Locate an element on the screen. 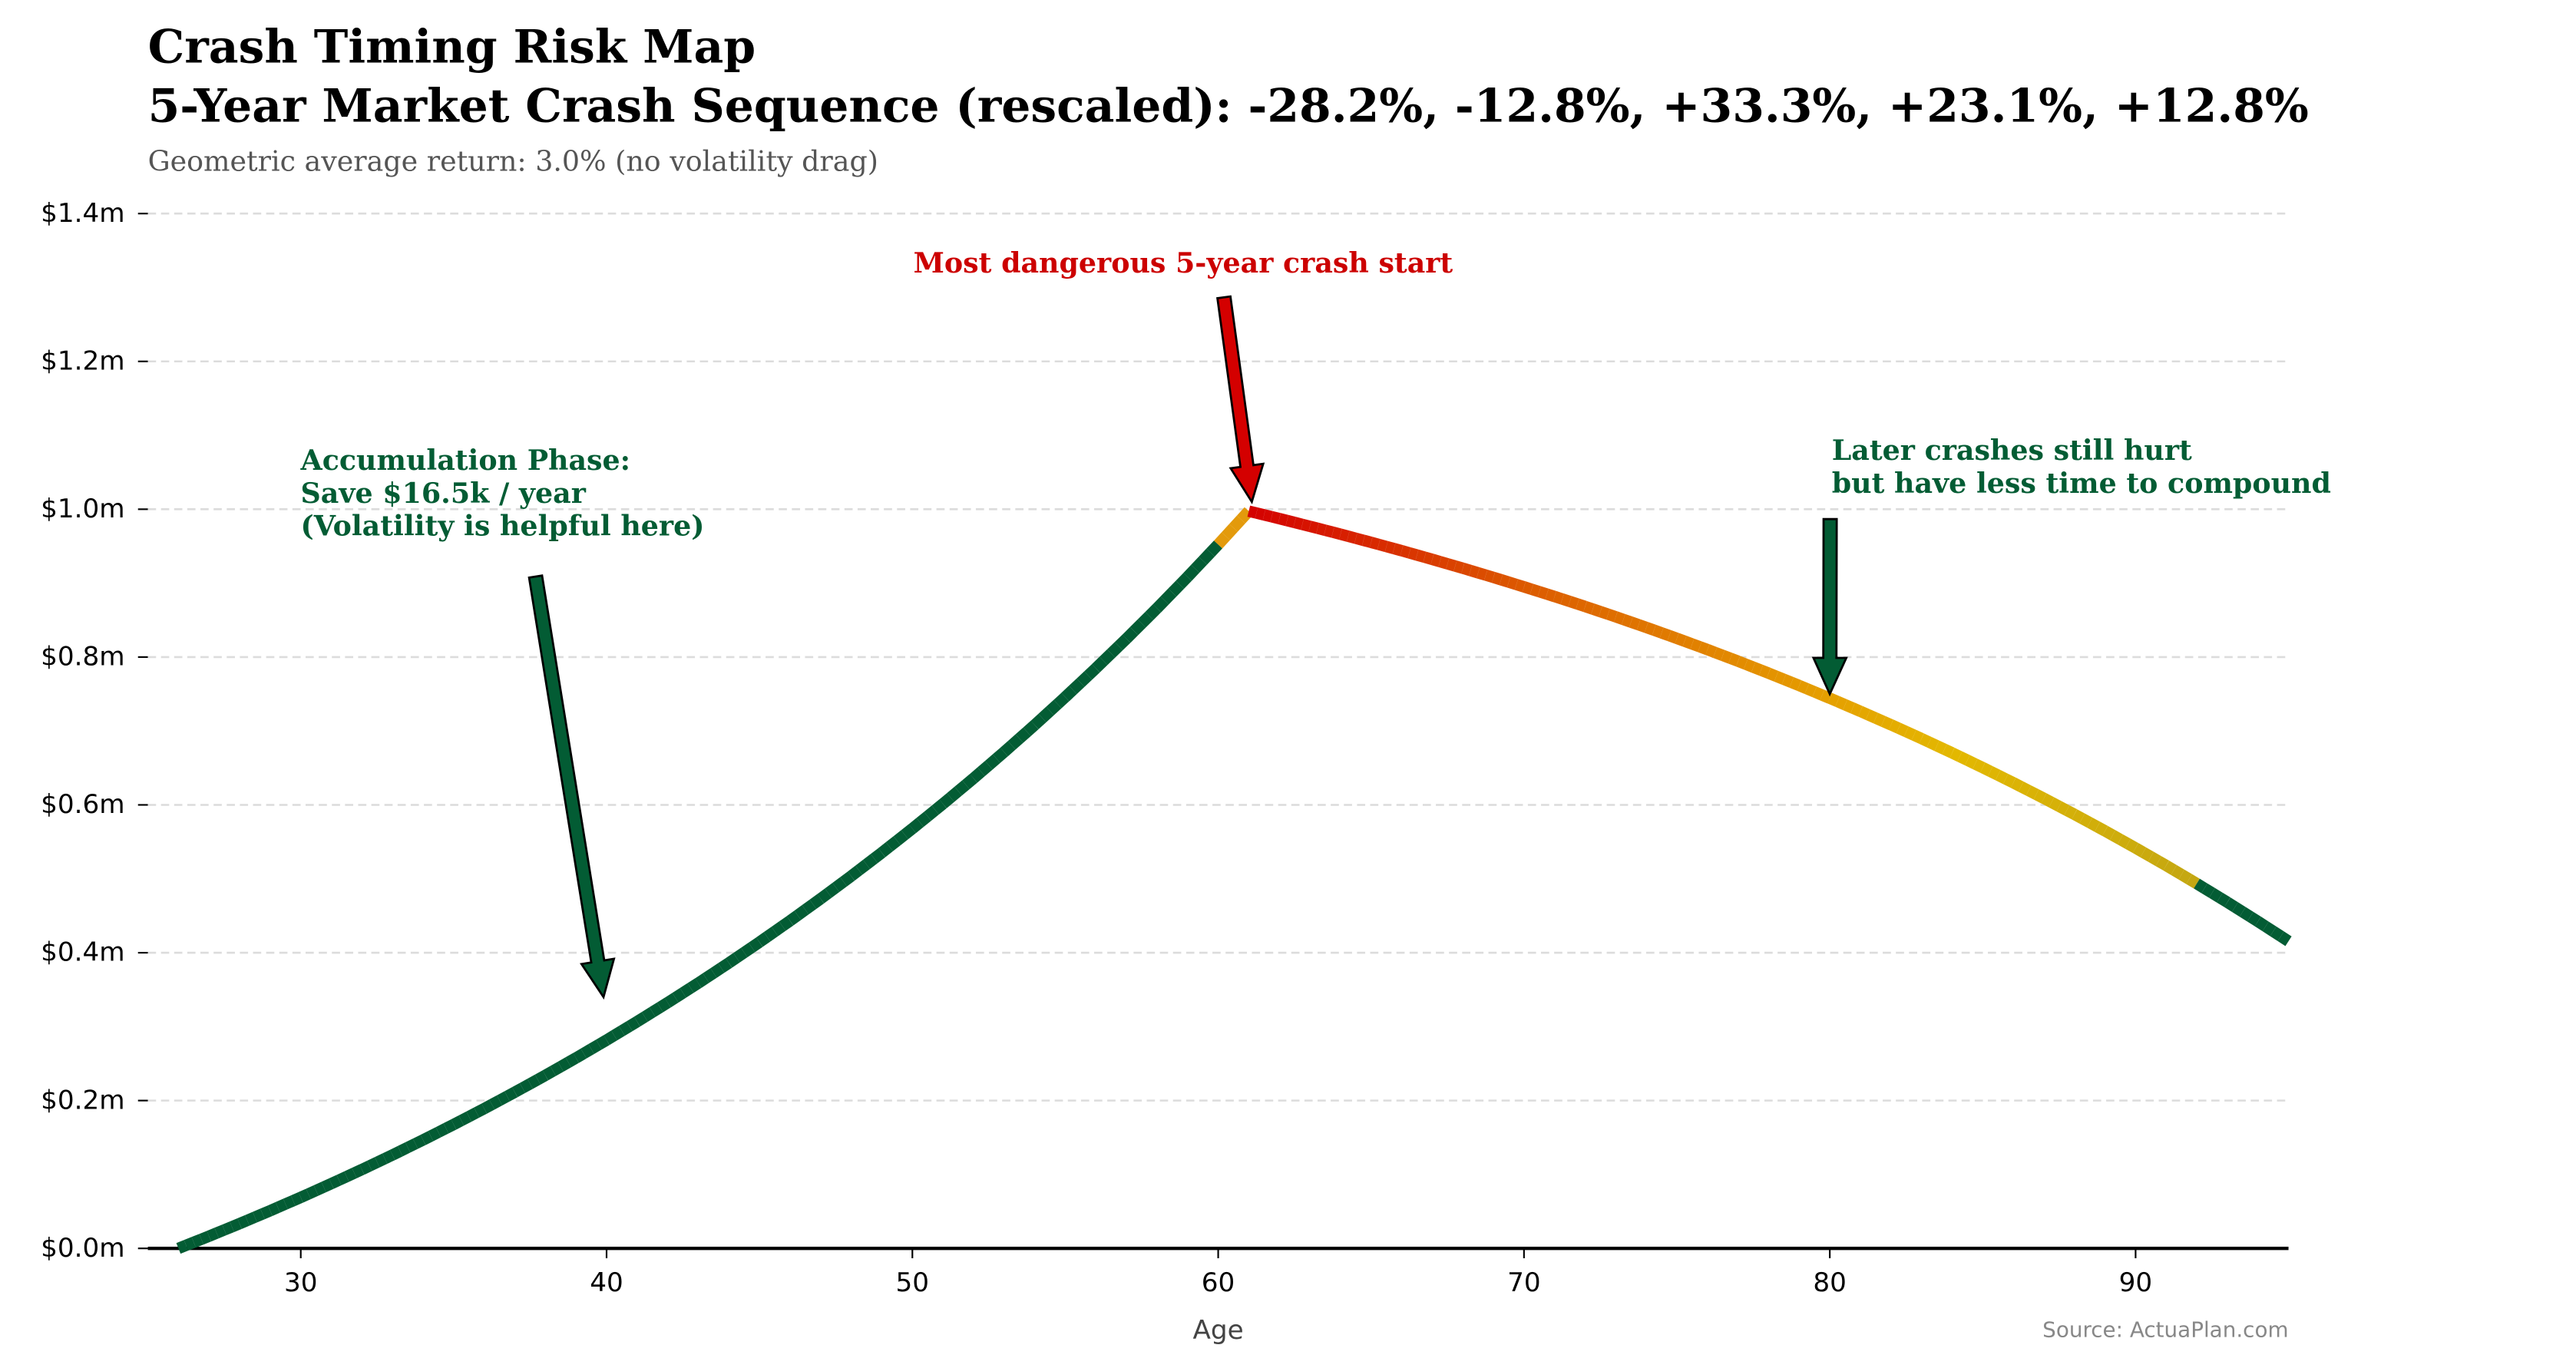 Image resolution: width=2576 pixels, height=1368 pixels. x-tick-label: 50 is located at coordinates (913, 1282).